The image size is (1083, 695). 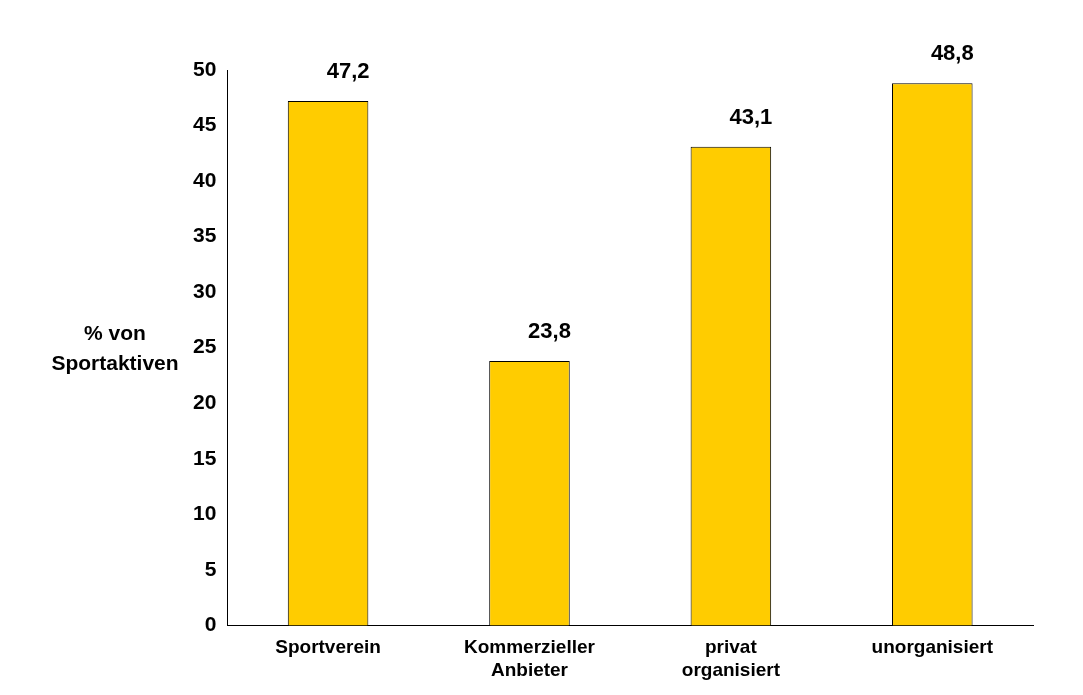 I want to click on y-tick-label: 15, so click(x=205, y=457).